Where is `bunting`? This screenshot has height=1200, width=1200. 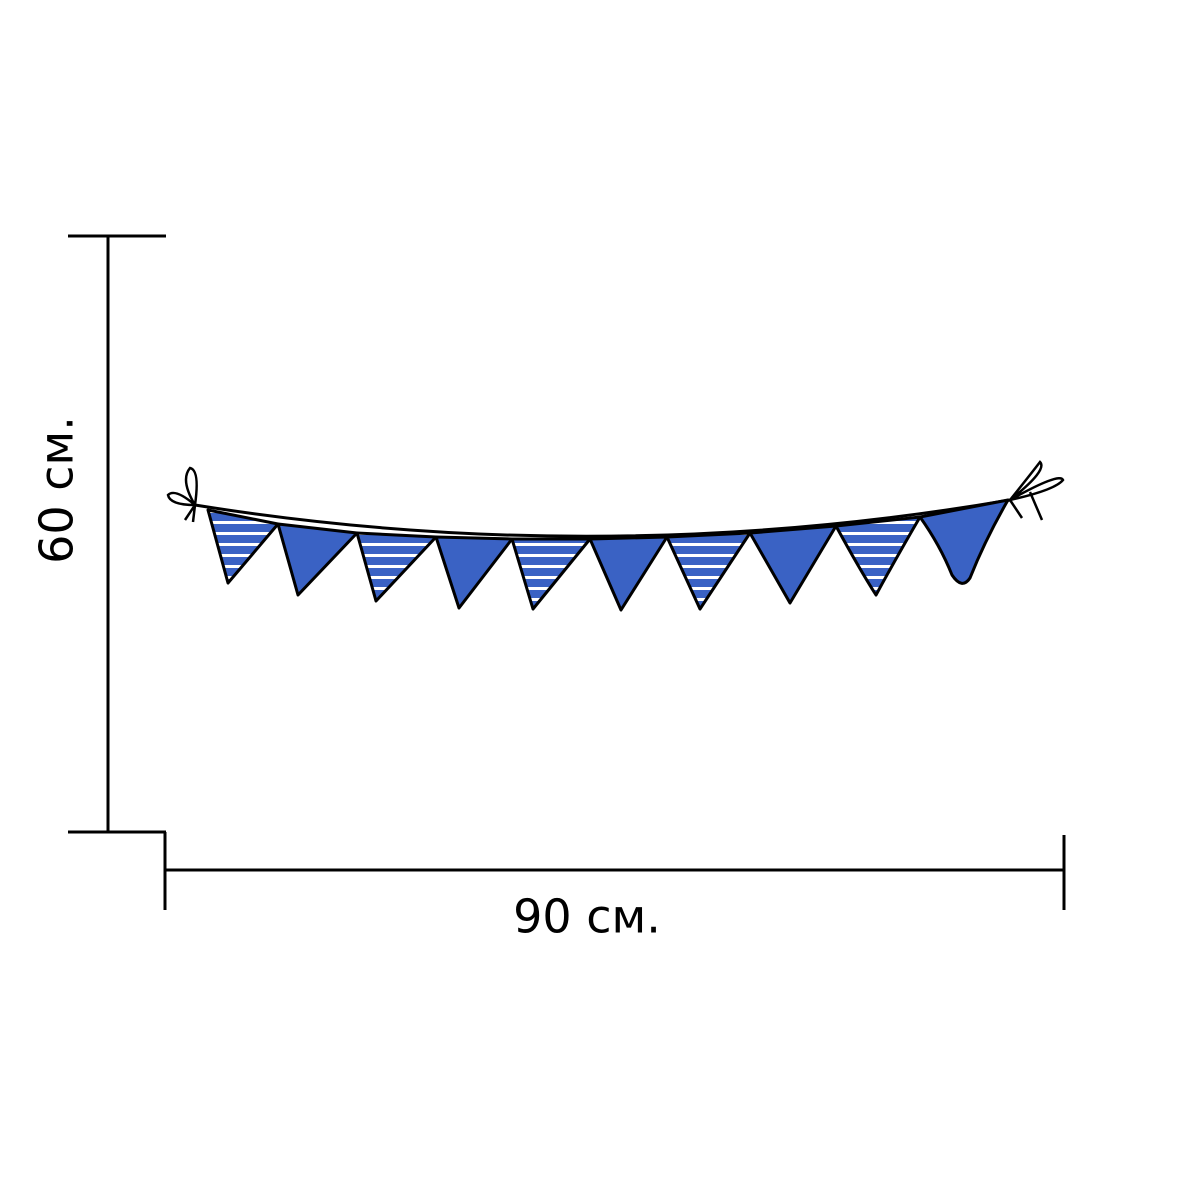 bunting is located at coordinates (615, 536).